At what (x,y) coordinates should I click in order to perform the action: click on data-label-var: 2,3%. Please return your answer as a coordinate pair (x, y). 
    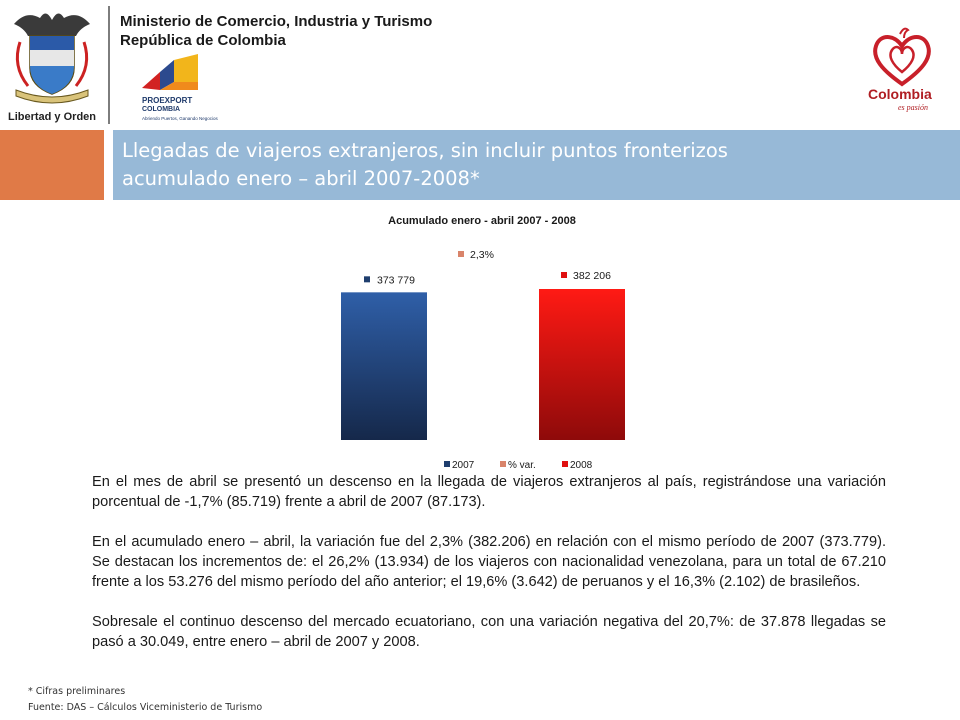
    Looking at the image, I should click on (482, 255).